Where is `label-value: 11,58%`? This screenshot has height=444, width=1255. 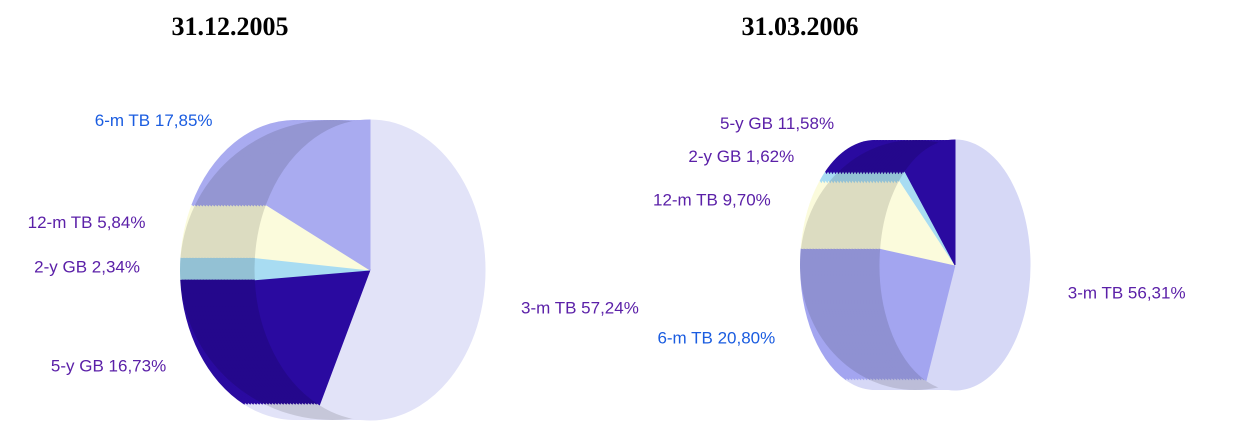 label-value: 11,58% is located at coordinates (806, 123).